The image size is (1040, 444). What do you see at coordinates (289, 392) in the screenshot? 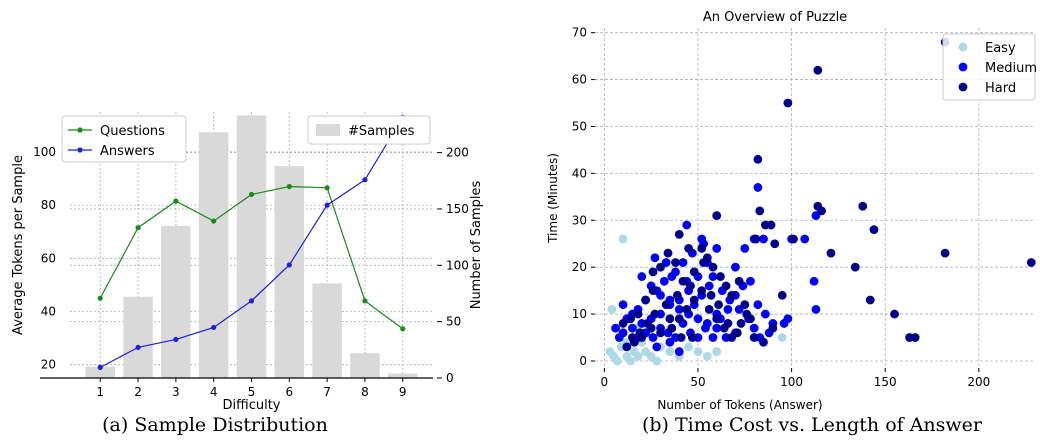
I see `x-tick-label: 6` at bounding box center [289, 392].